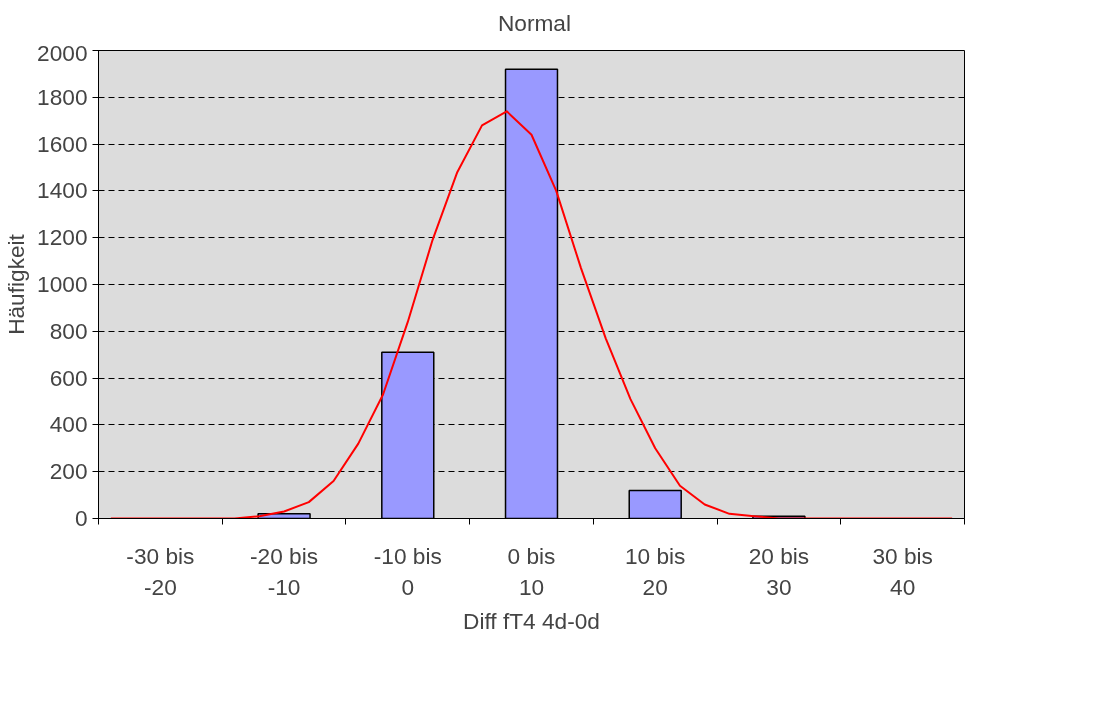  Describe the element at coordinates (902, 571) in the screenshot. I see `x-tick-label: 30 bis 40` at that location.